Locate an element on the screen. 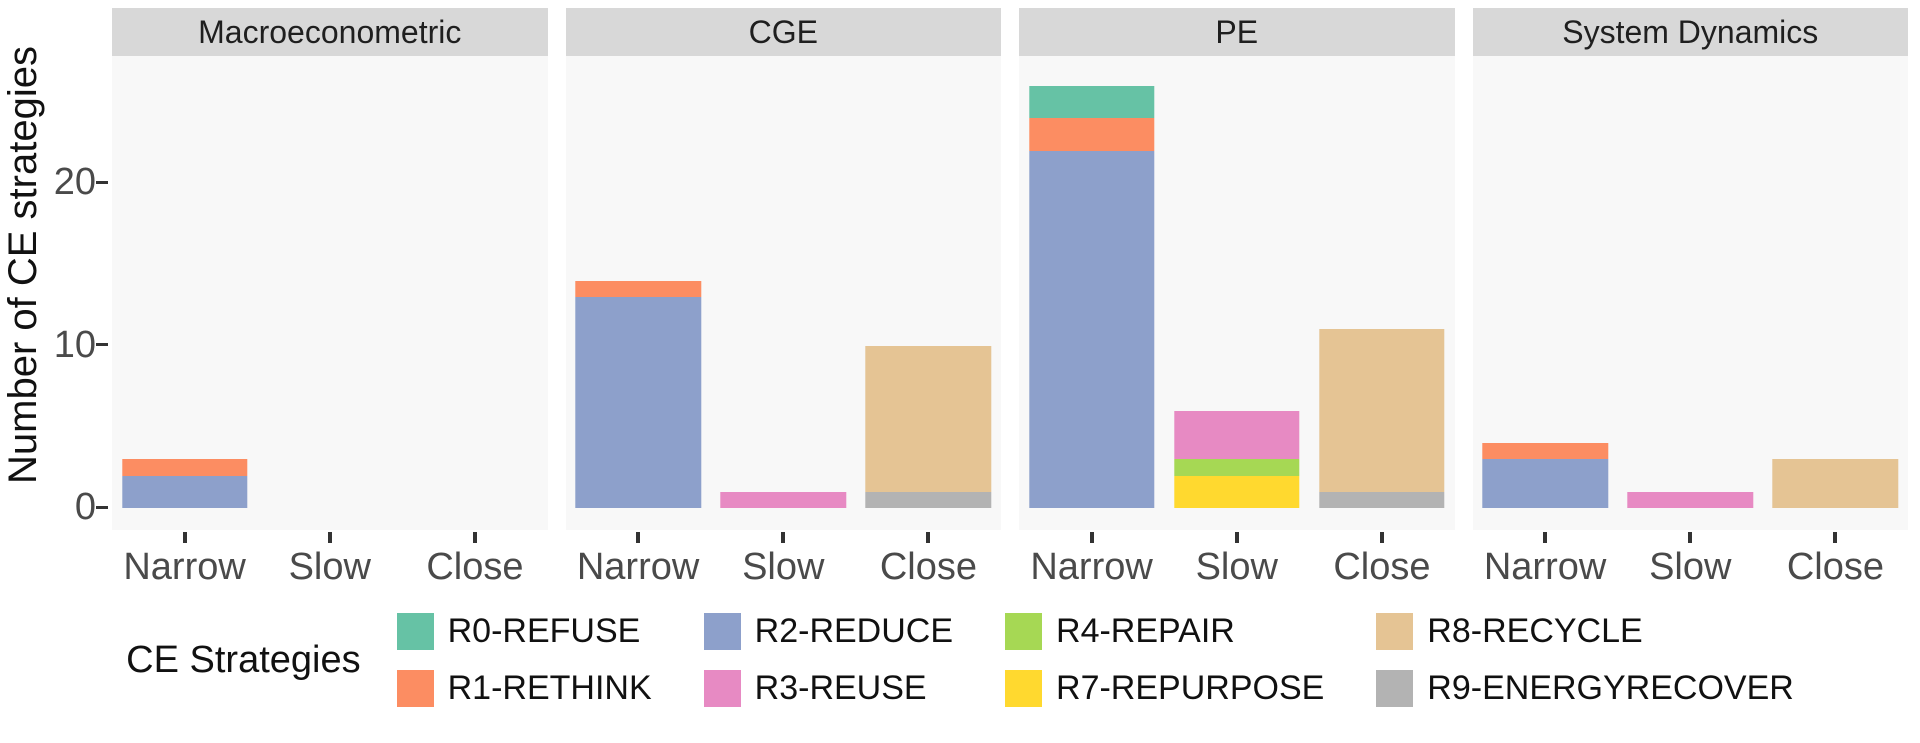 This screenshot has width=1920, height=743. legend-item-r4-repair: R4-REPAIR is located at coordinates (1164, 631).